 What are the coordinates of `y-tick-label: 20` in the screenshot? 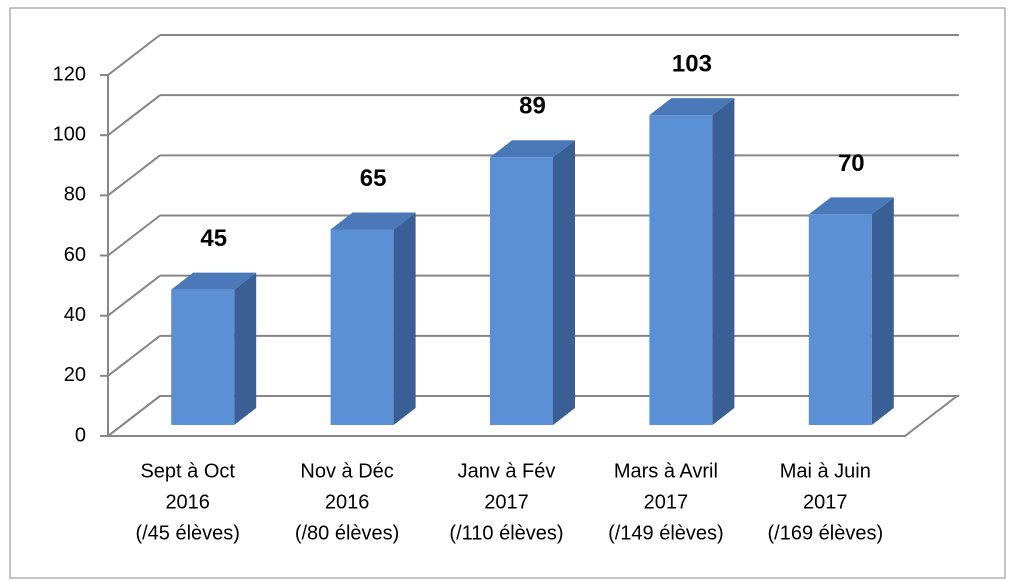 It's located at (75, 375).